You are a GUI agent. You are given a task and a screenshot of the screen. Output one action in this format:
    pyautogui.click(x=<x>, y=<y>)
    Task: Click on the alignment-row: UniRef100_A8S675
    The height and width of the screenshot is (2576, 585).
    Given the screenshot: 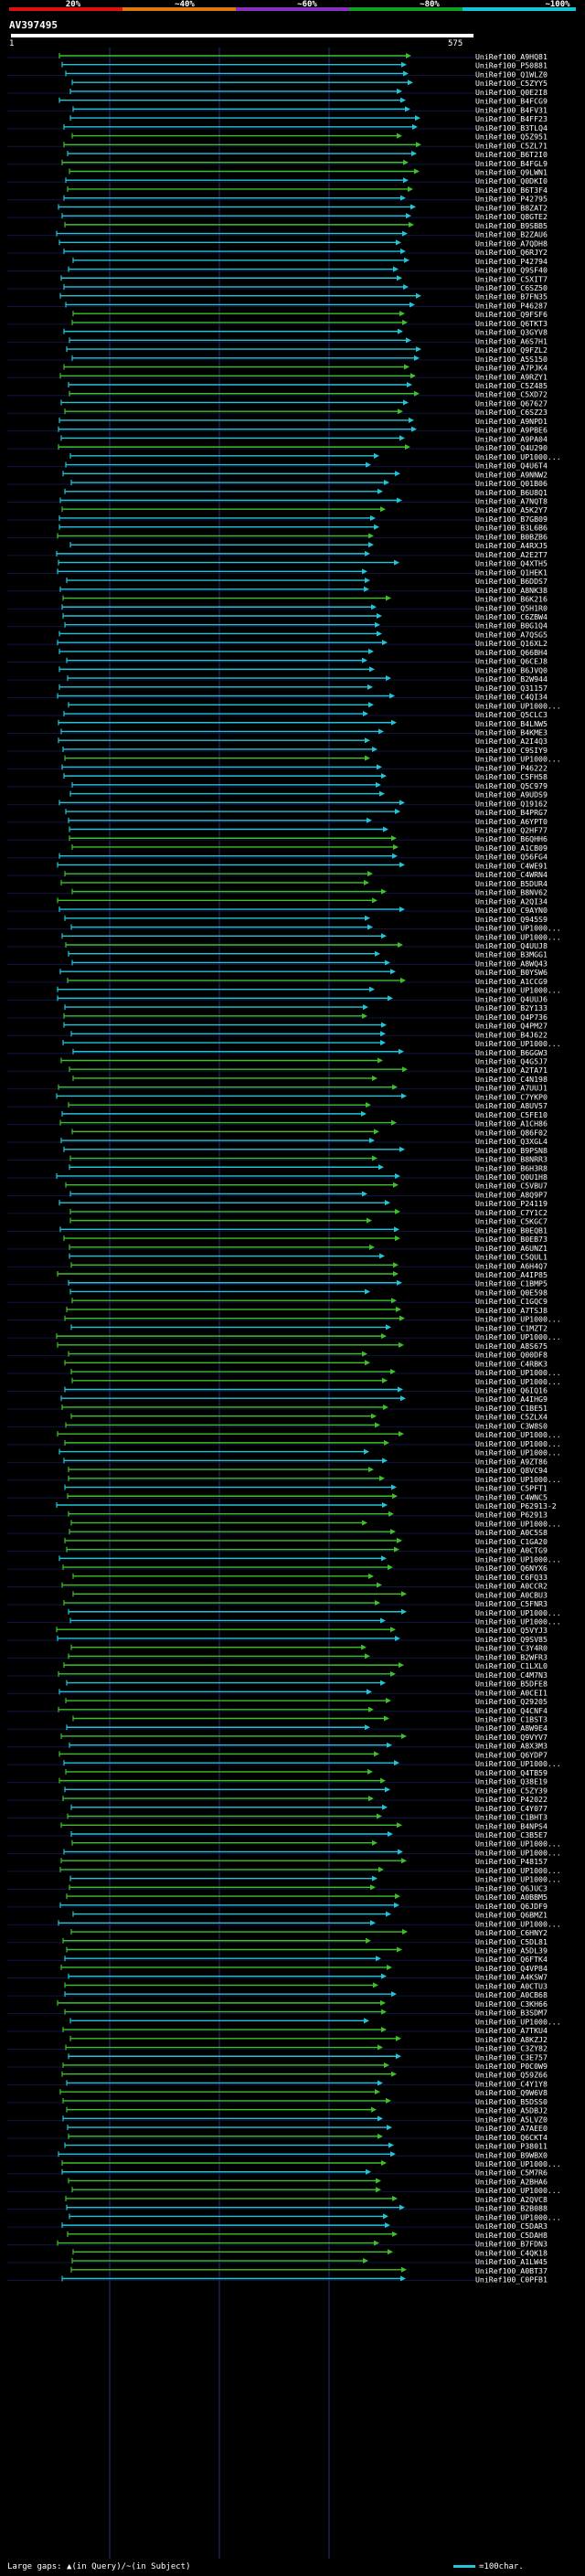 What is the action you would take?
    pyautogui.click(x=302, y=1346)
    